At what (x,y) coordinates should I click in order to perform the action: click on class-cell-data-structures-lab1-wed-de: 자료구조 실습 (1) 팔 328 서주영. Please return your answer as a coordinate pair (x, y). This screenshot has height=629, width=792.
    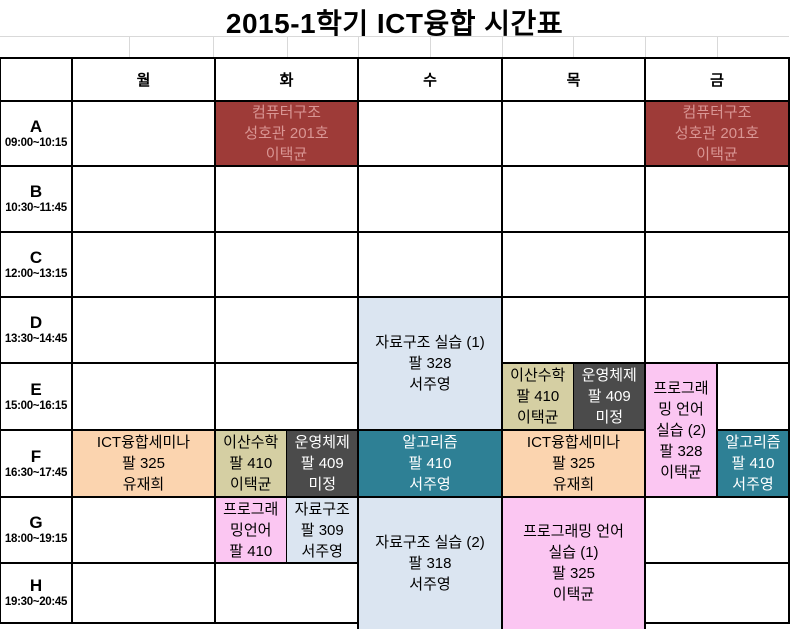
    Looking at the image, I should click on (430, 363).